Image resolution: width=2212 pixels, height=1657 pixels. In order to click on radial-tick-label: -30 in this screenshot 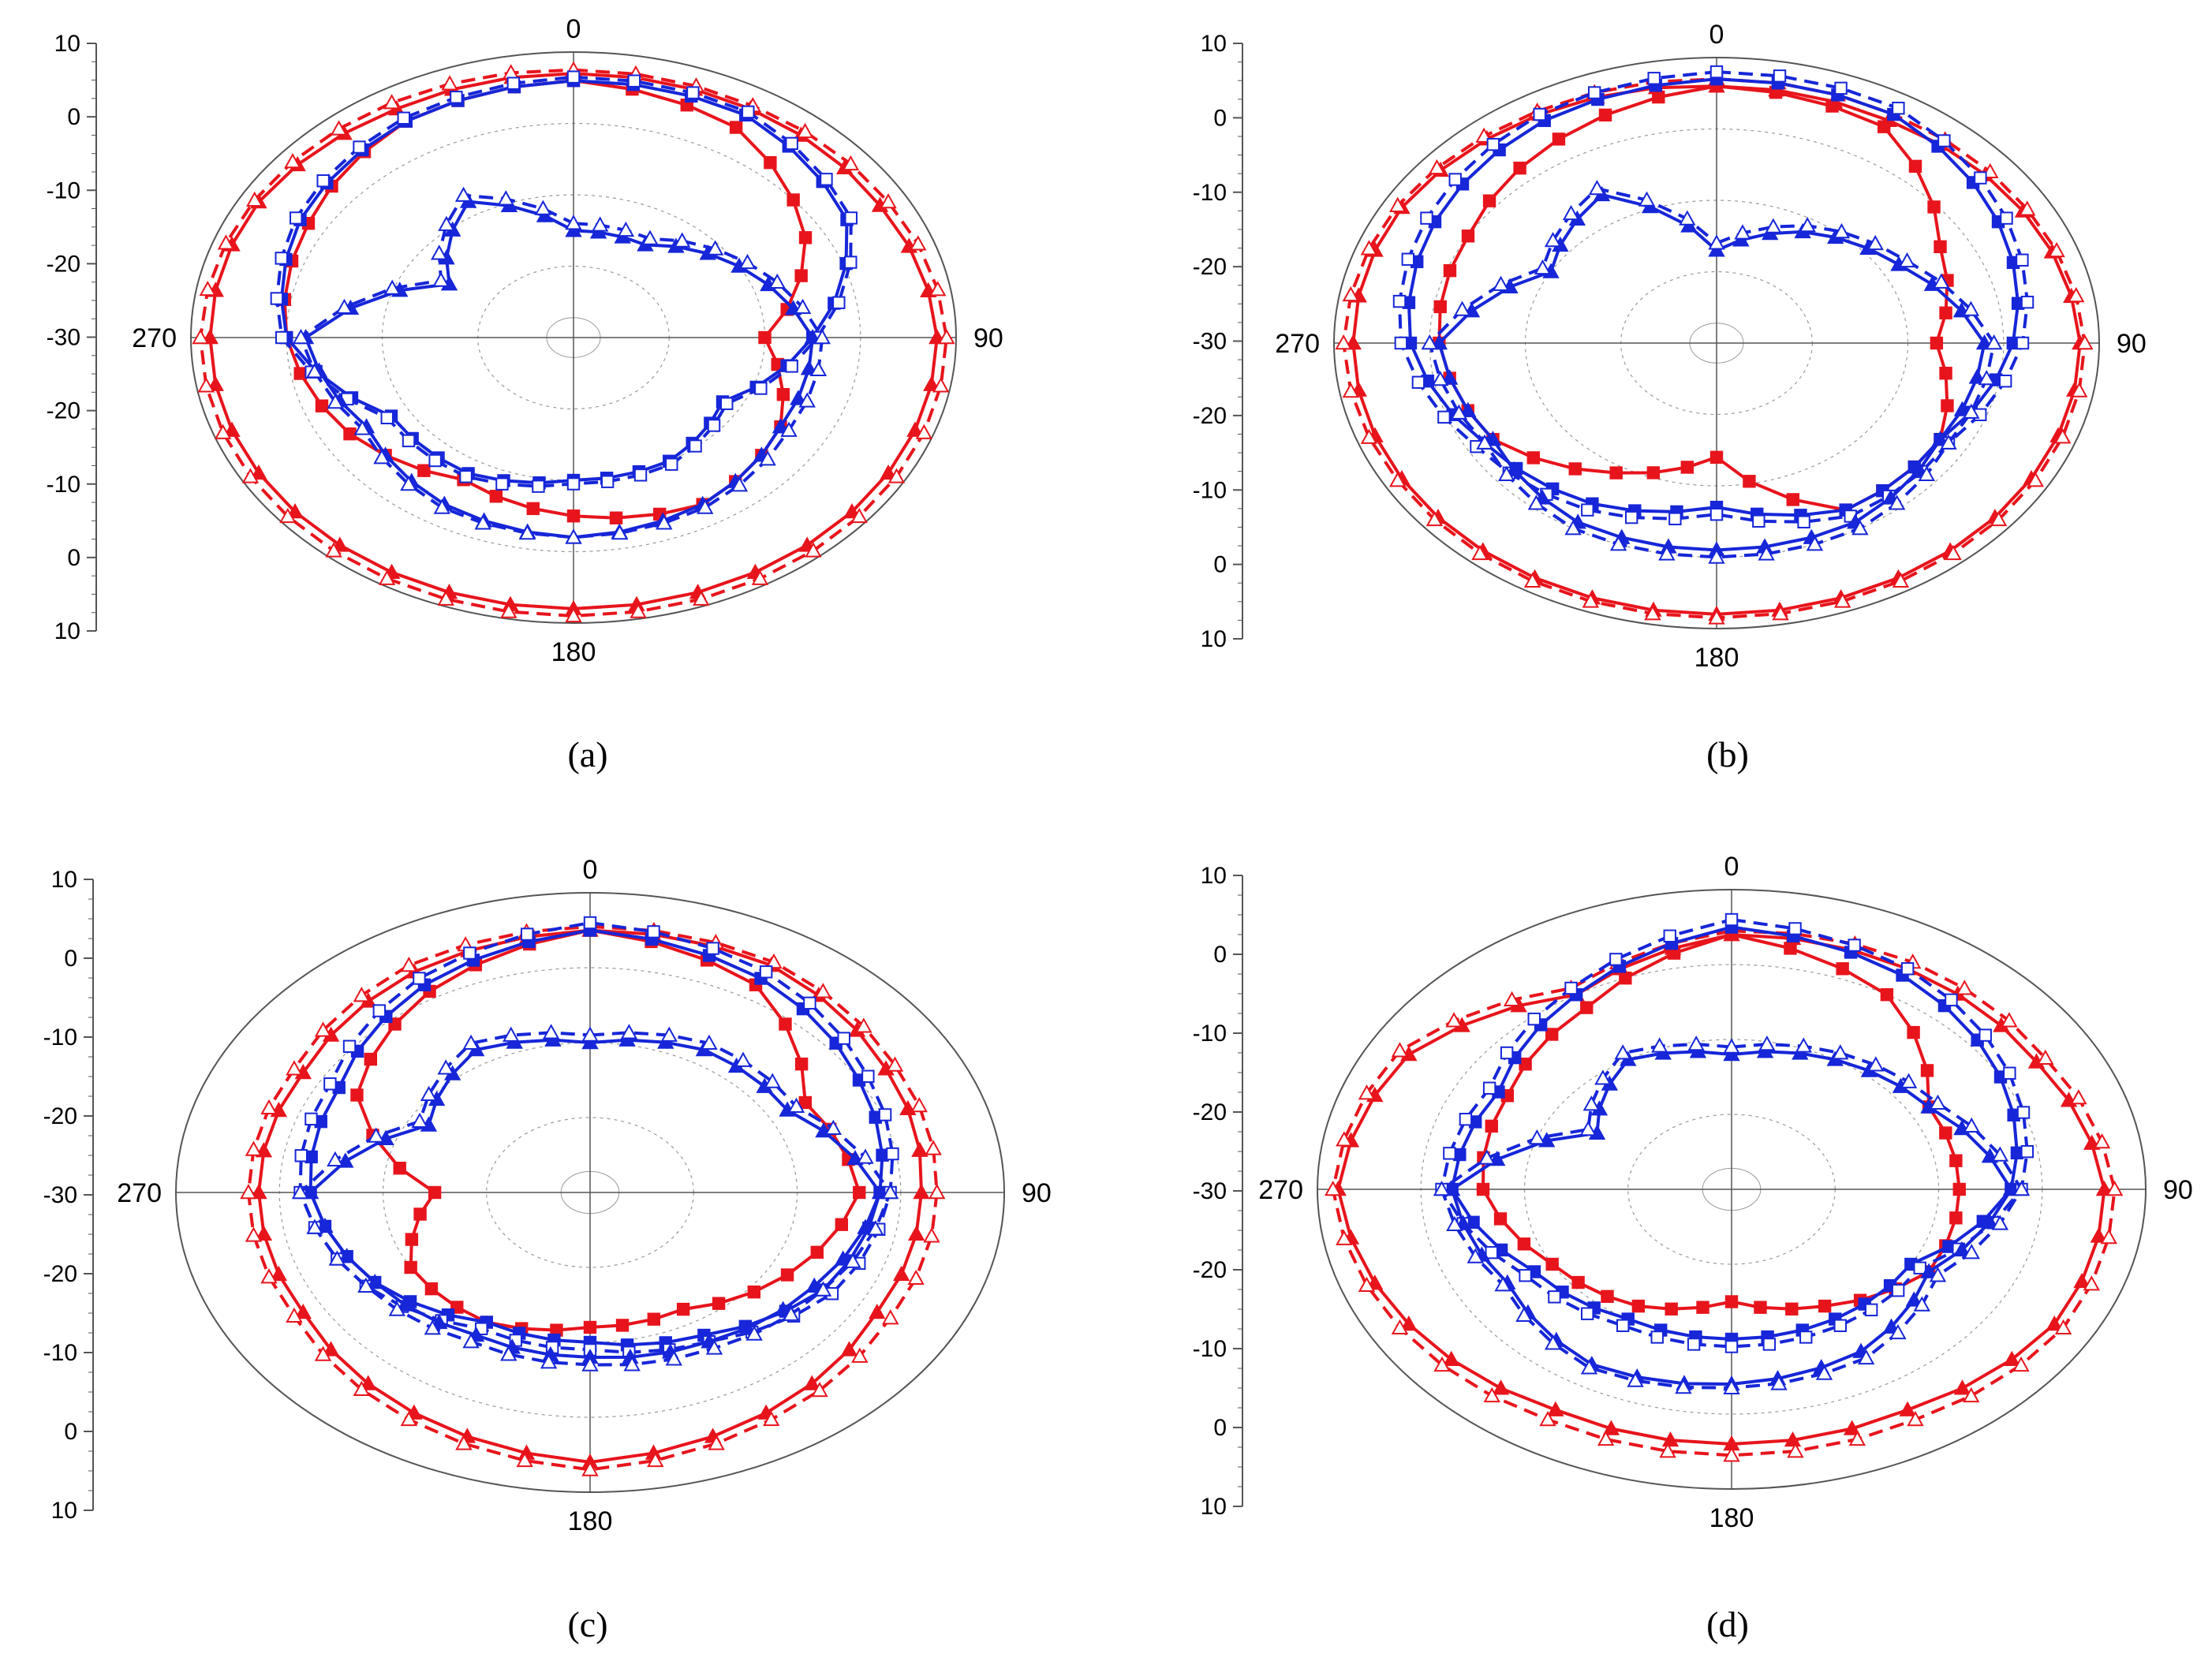, I will do `click(60, 1195)`.